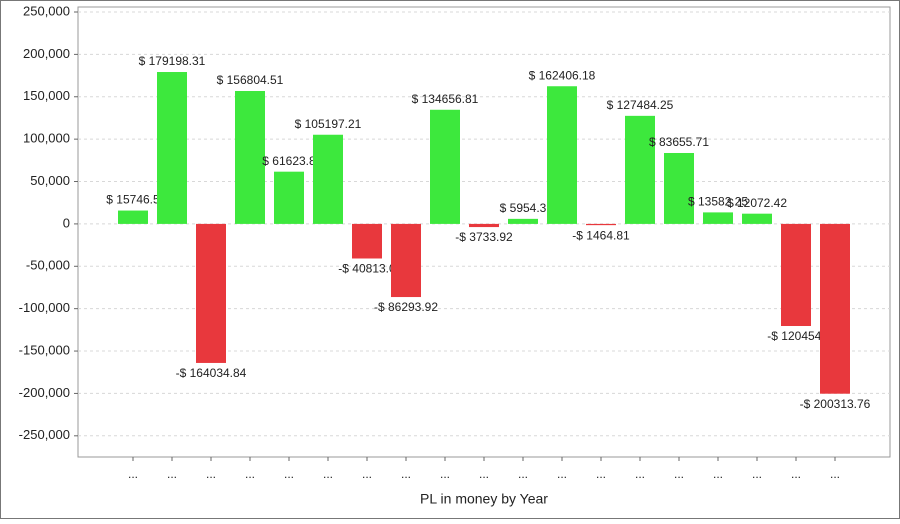  What do you see at coordinates (46, 10) in the screenshot?
I see `y-tick-label: 250,000` at bounding box center [46, 10].